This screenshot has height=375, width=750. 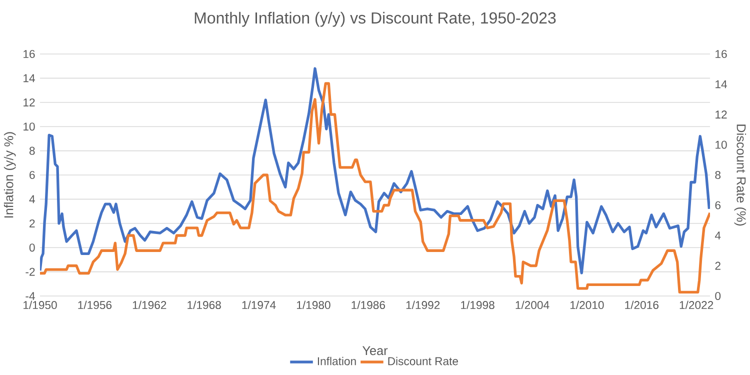 What do you see at coordinates (697, 305) in the screenshot?
I see `x-tick-label: 1/2022` at bounding box center [697, 305].